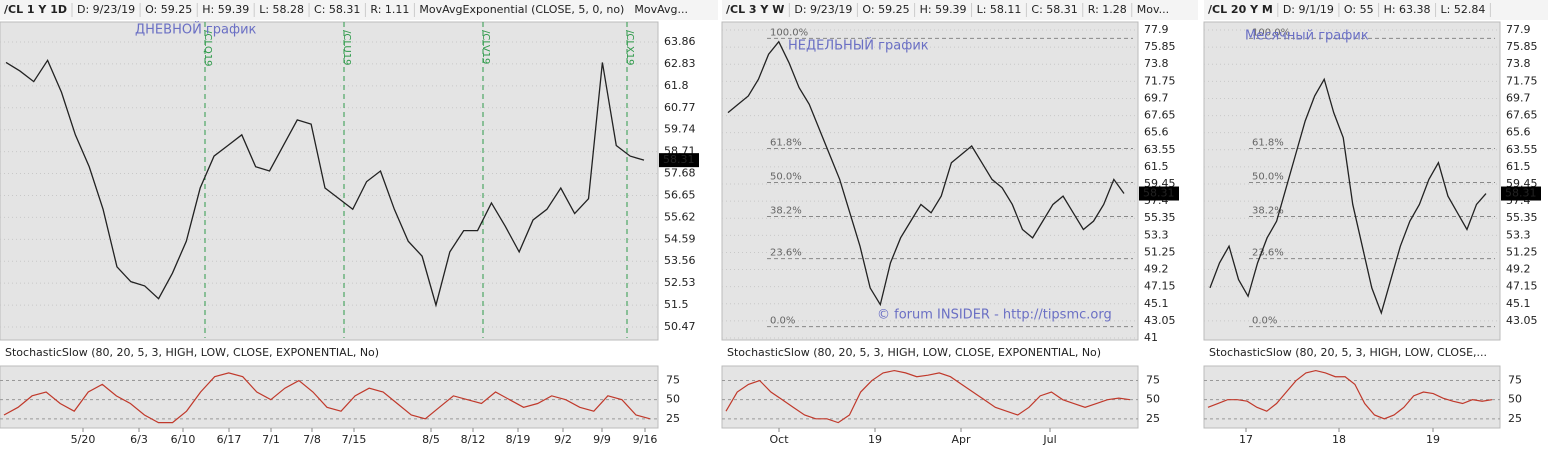  What do you see at coordinates (139, 439) in the screenshot?
I see `date-label: 6/3` at bounding box center [139, 439].